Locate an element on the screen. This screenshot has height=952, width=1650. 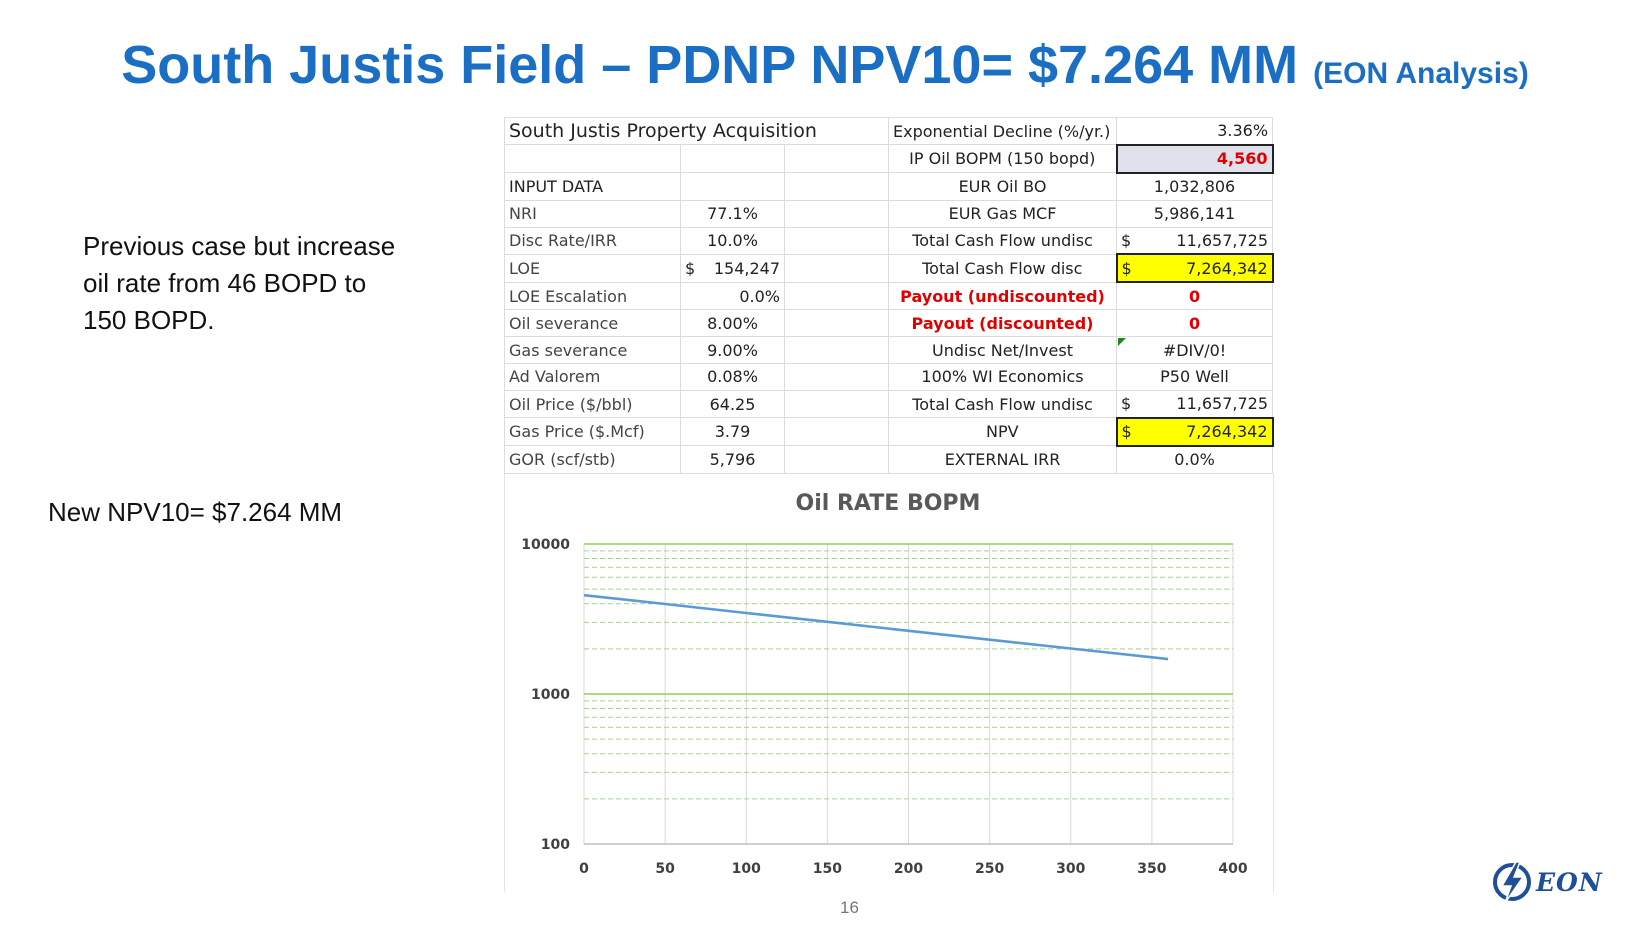
input-value-cell: $154,247 is located at coordinates (732, 268).